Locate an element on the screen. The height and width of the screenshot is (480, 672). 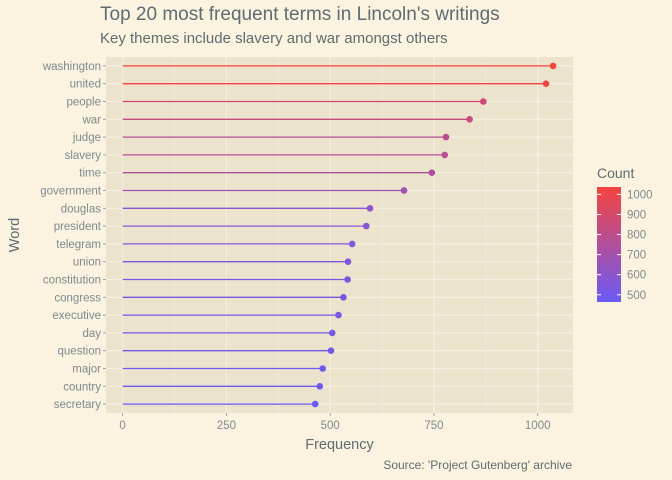
lollipop-point-country is located at coordinates (320, 386).